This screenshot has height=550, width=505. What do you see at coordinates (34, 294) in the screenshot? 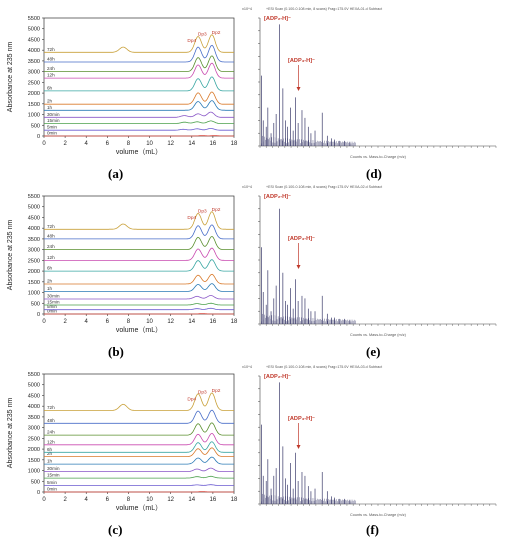
I see `y-tick-label: 1000` at bounding box center [34, 294].